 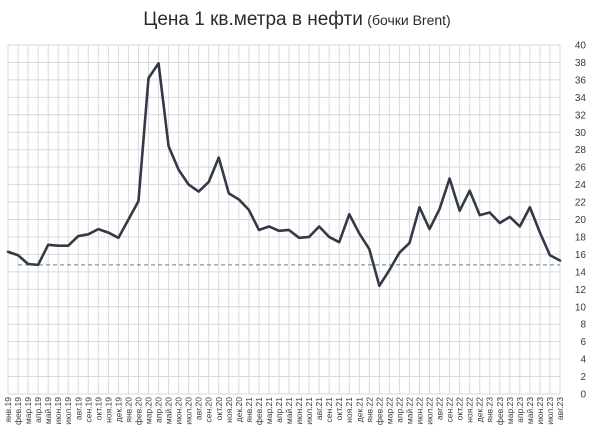 What do you see at coordinates (229, 410) in the screenshot?
I see `x-tick-label: ноя.20` at bounding box center [229, 410].